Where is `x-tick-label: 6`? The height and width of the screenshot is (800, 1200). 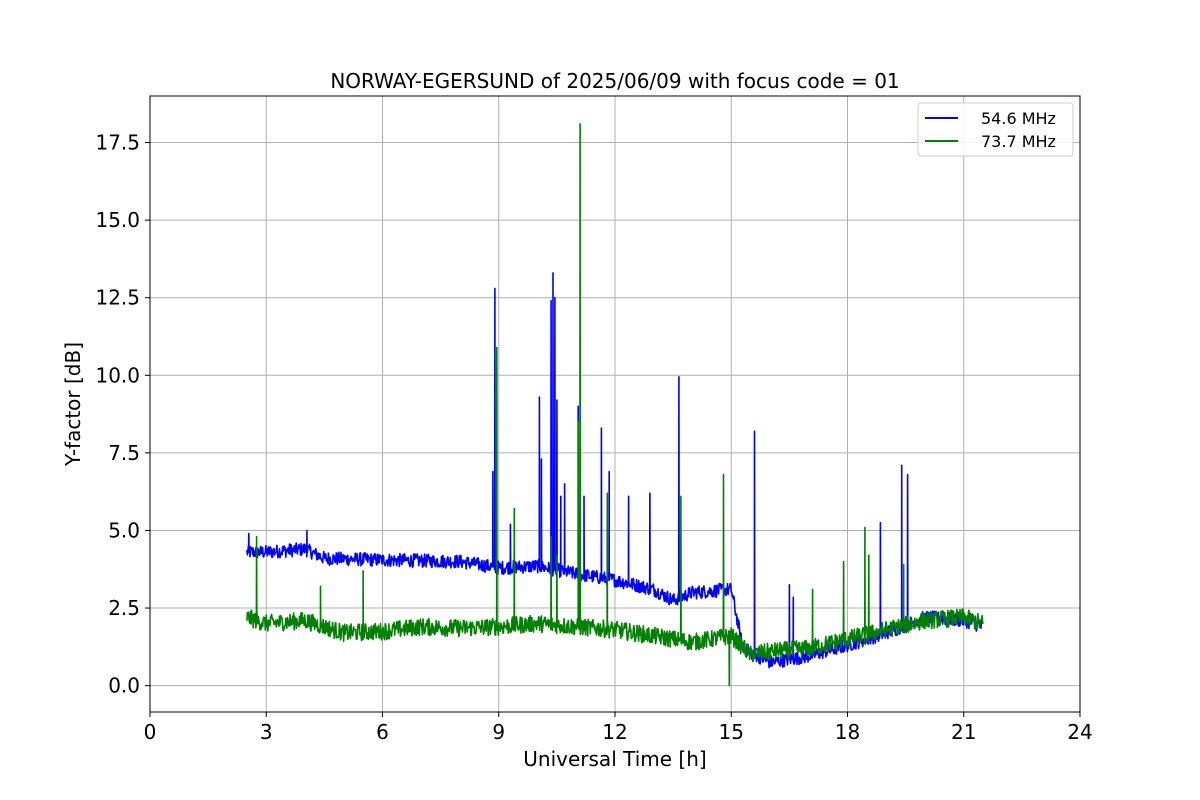
x-tick-label: 6 is located at coordinates (382, 732).